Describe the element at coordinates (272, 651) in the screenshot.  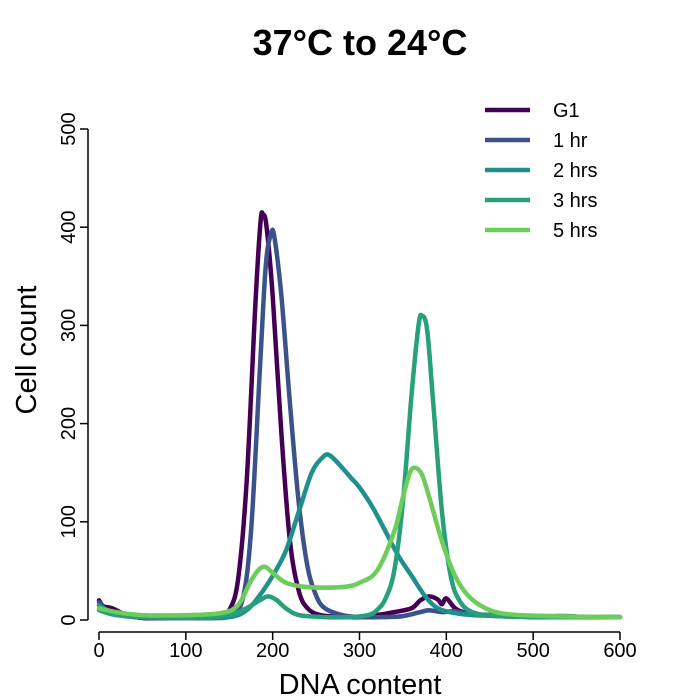
I see `x-tick-label: 200` at that location.